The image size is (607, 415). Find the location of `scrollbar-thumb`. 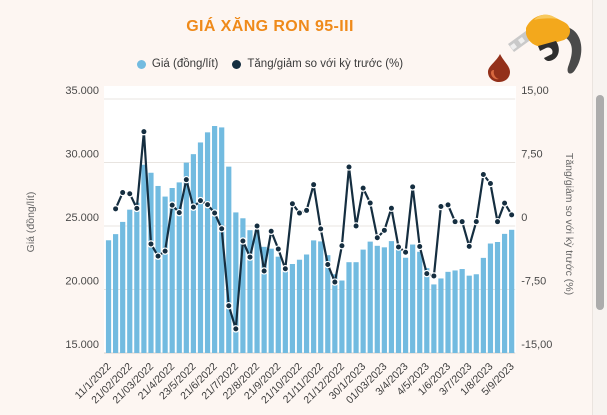

scrollbar-thumb is located at coordinates (600, 202).